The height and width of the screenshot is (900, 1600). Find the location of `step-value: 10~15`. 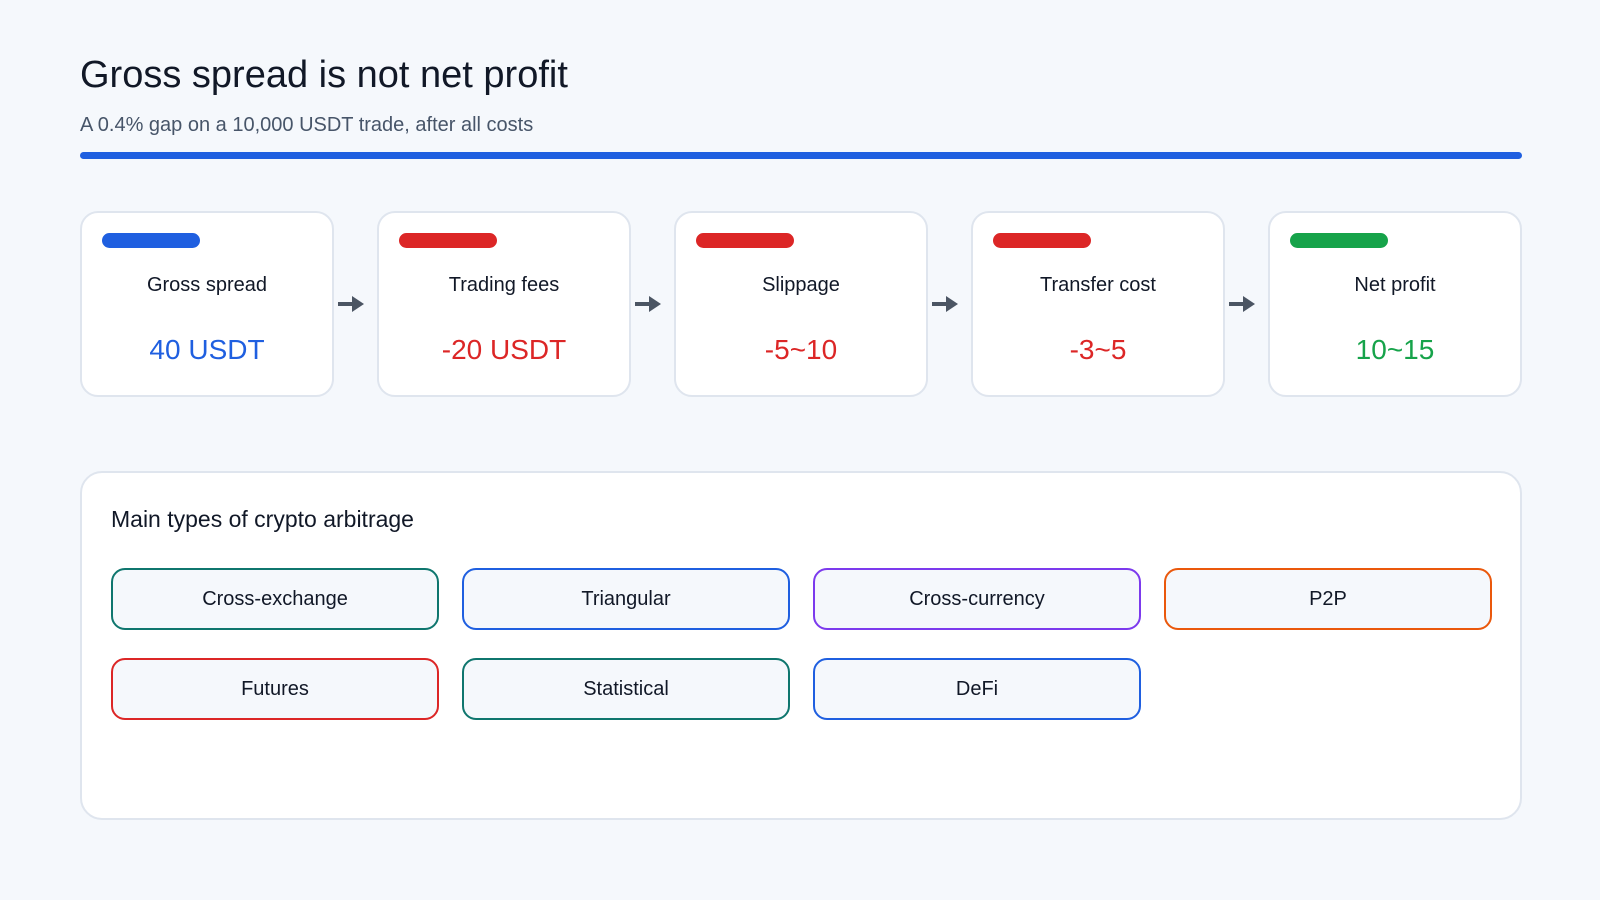

step-value: 10~15 is located at coordinates (1395, 349).